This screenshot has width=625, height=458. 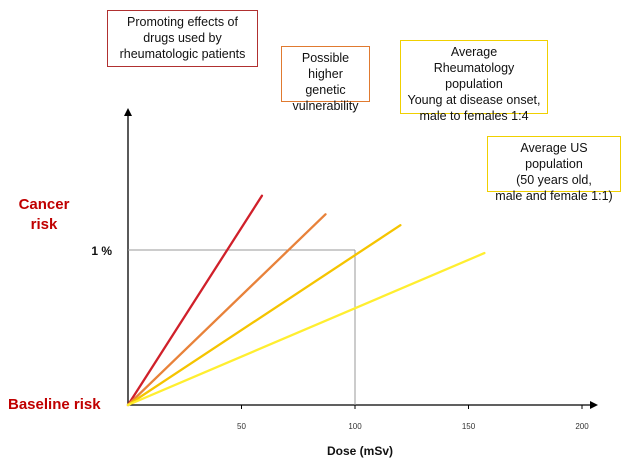 What do you see at coordinates (182, 22) in the screenshot?
I see `legend-line: Promoting effects of` at bounding box center [182, 22].